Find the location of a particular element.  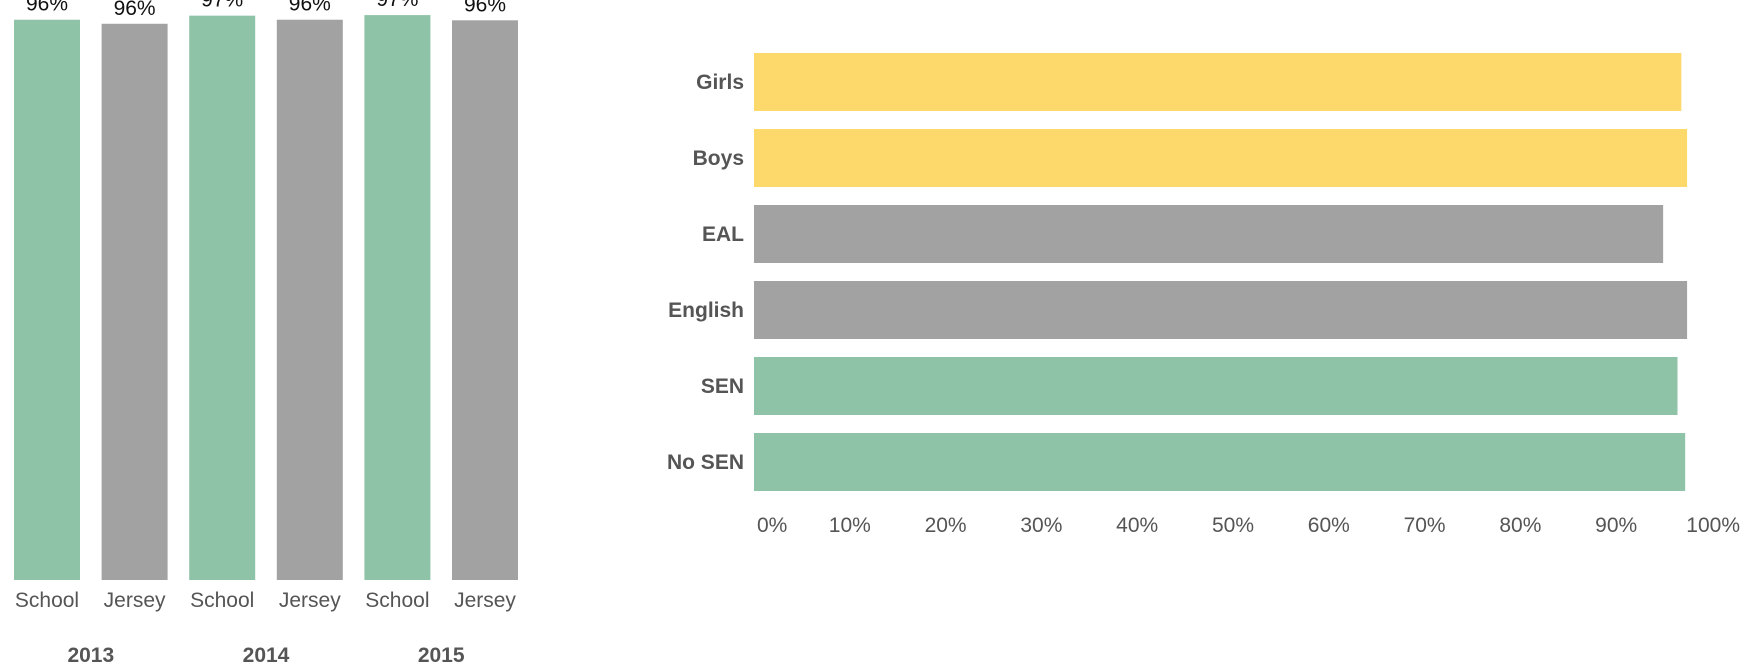

category-label-2015-jersey: Jersey is located at coordinates (485, 600).